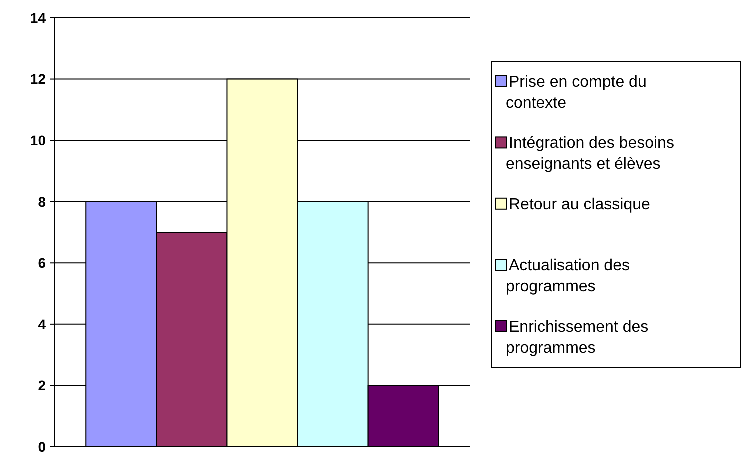 Image resolution: width=743 pixels, height=454 pixels. What do you see at coordinates (577, 337) in the screenshot?
I see `legend-label: Enrichissement des programmes` at bounding box center [577, 337].